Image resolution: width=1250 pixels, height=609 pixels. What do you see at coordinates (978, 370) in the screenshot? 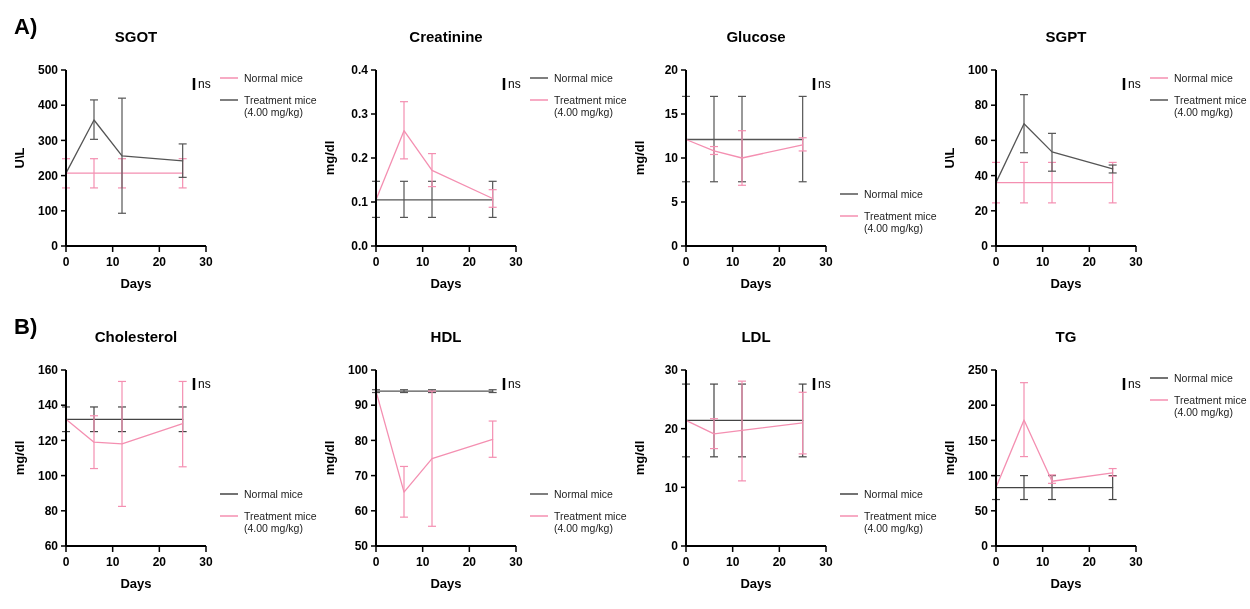
I see `y-tick-label: 250` at bounding box center [978, 370].